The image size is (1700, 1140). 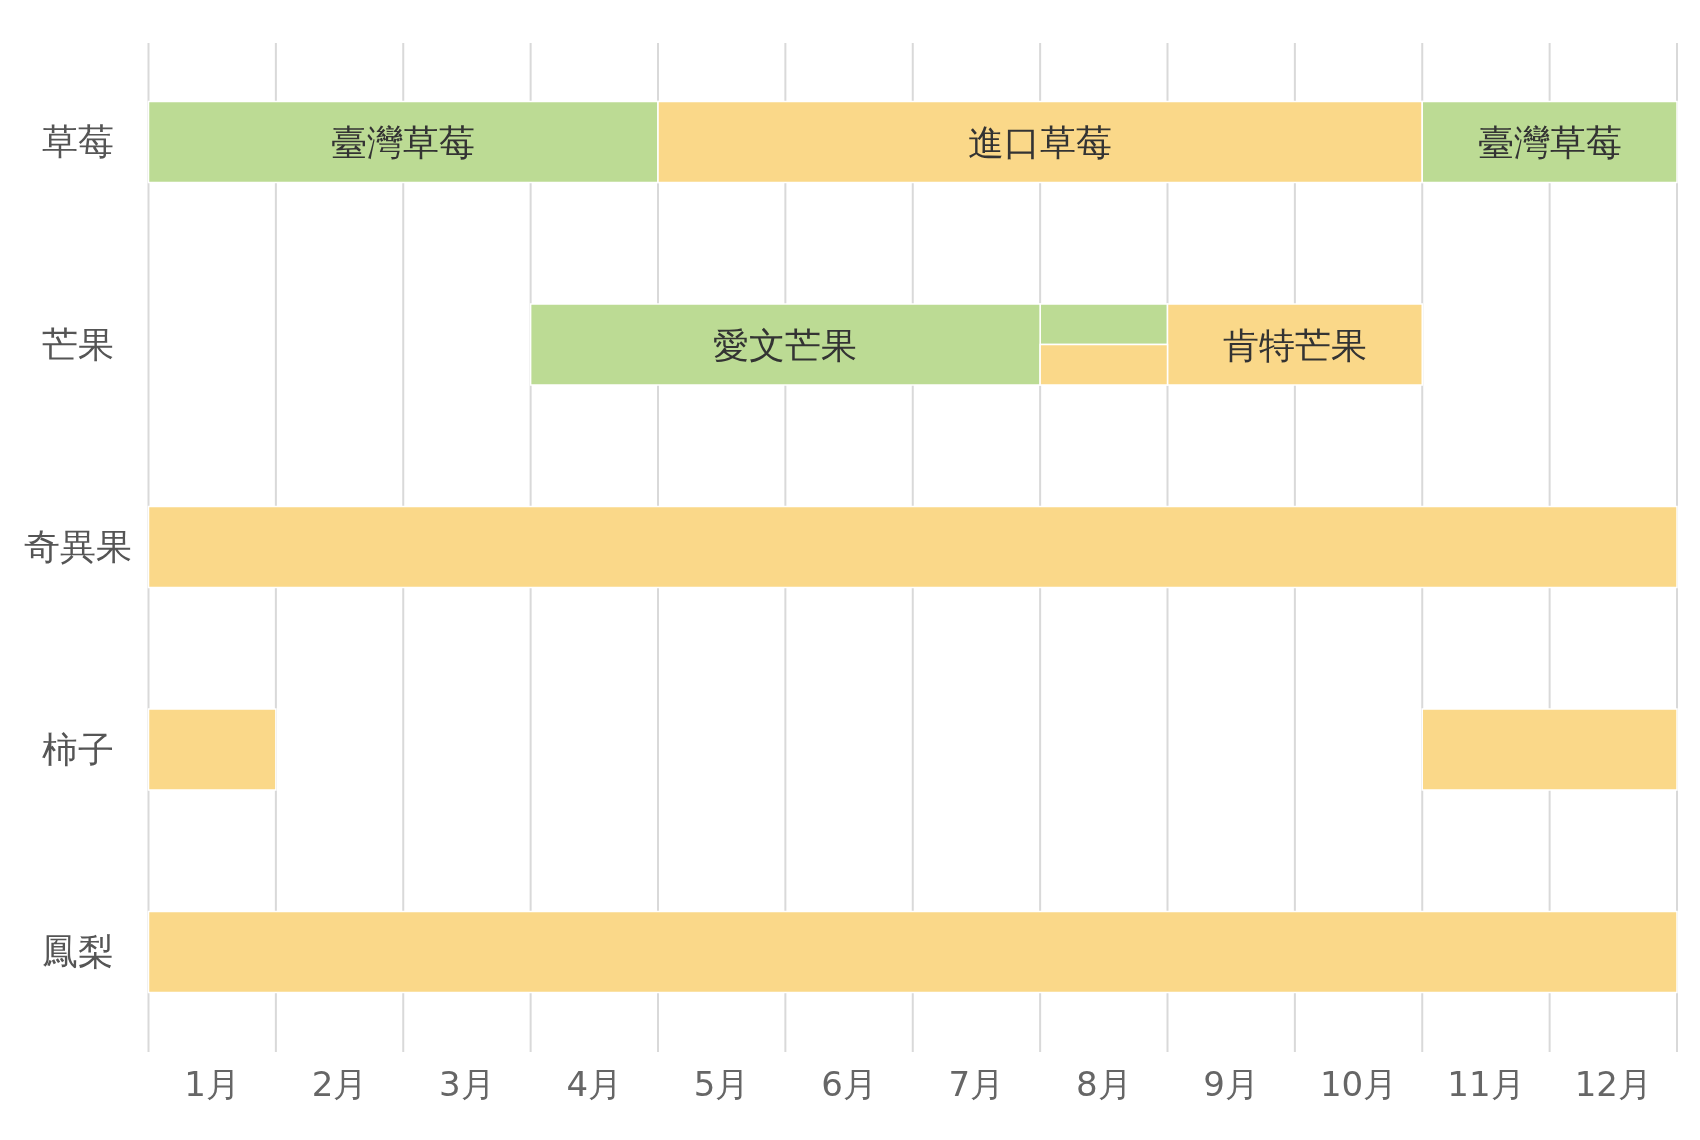 What do you see at coordinates (467, 1084) in the screenshot?
I see `x-tick-label: 3月` at bounding box center [467, 1084].